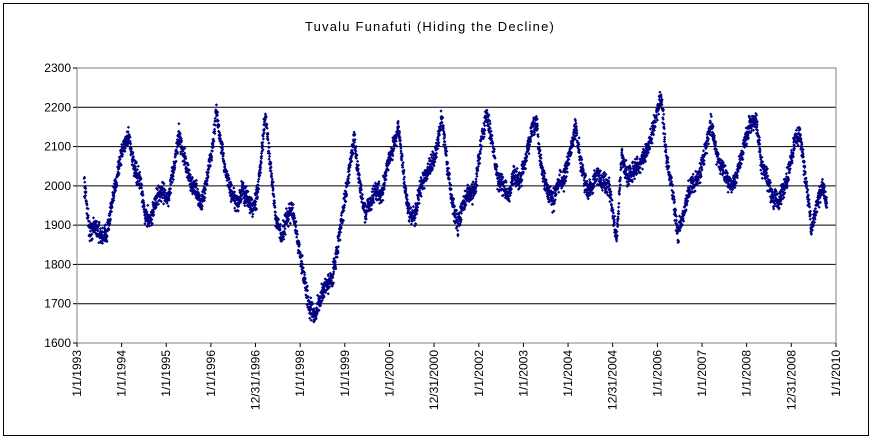 The height and width of the screenshot is (443, 875). Describe the element at coordinates (57, 343) in the screenshot. I see `y-tick-label: 1600` at that location.